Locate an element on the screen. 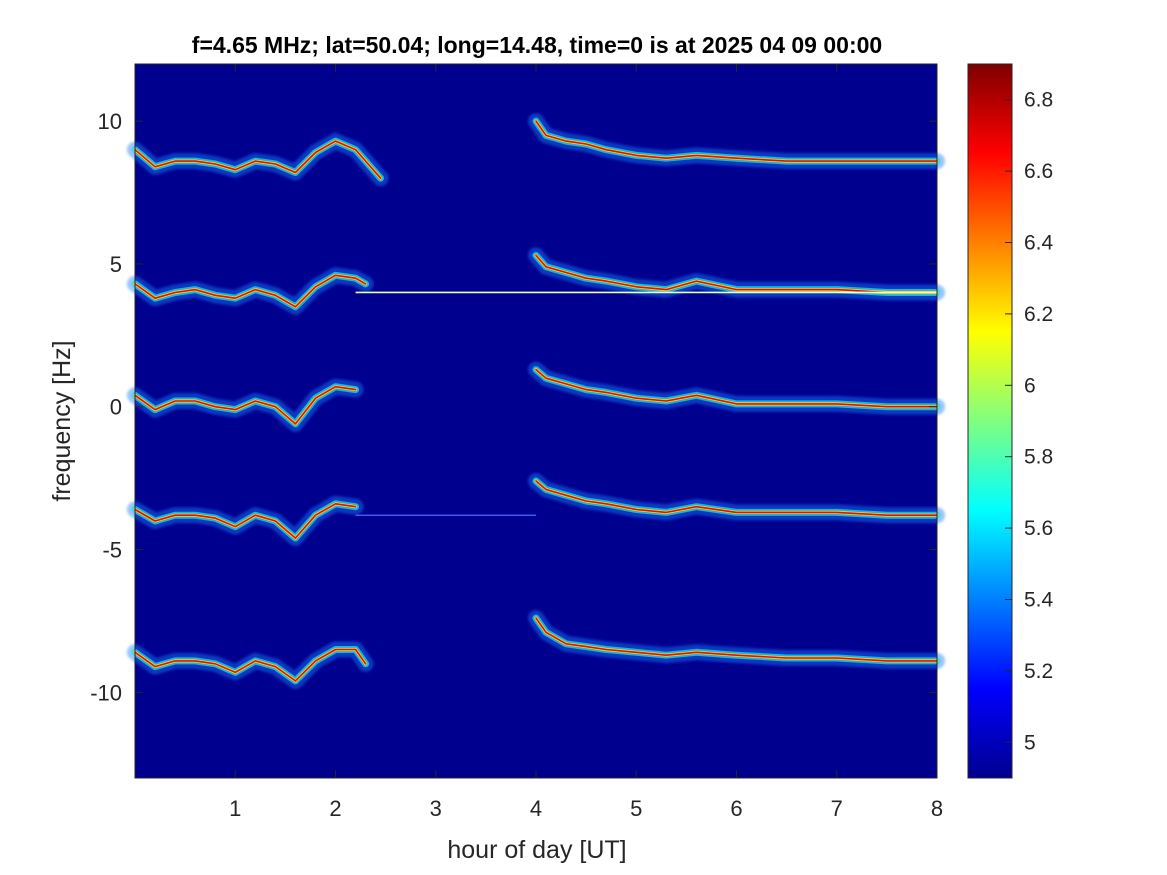 Image resolution: width=1167 pixels, height=875 pixels. y-tick-label: 0 is located at coordinates (116, 407).